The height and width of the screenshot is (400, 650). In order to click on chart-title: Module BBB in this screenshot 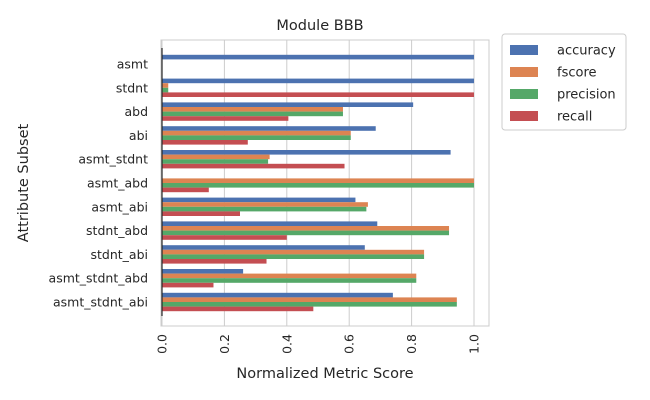, I will do `click(319, 26)`.